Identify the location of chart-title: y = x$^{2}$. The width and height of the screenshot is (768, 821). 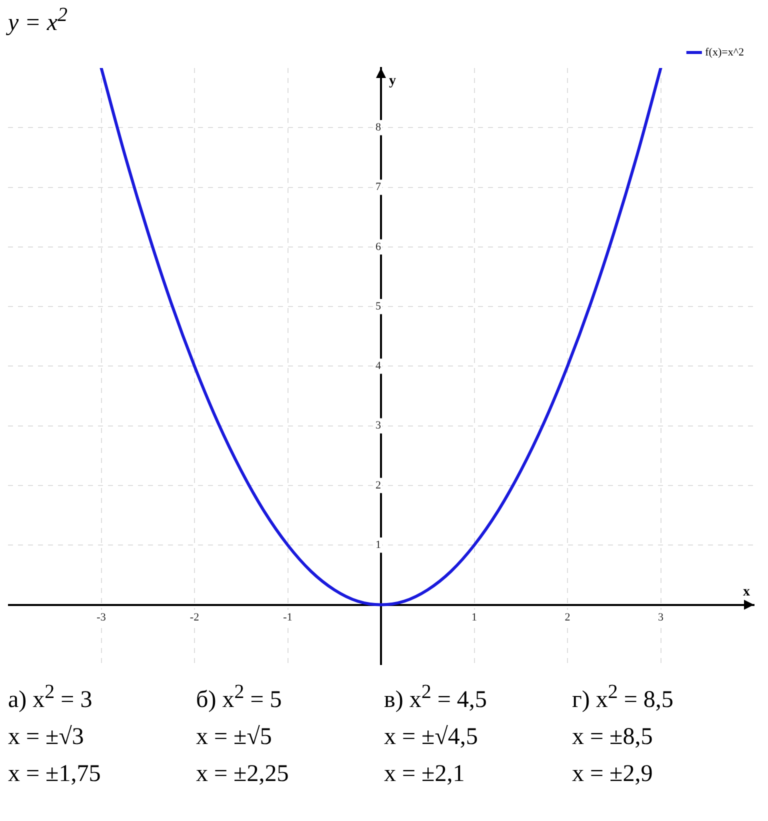
(38, 20).